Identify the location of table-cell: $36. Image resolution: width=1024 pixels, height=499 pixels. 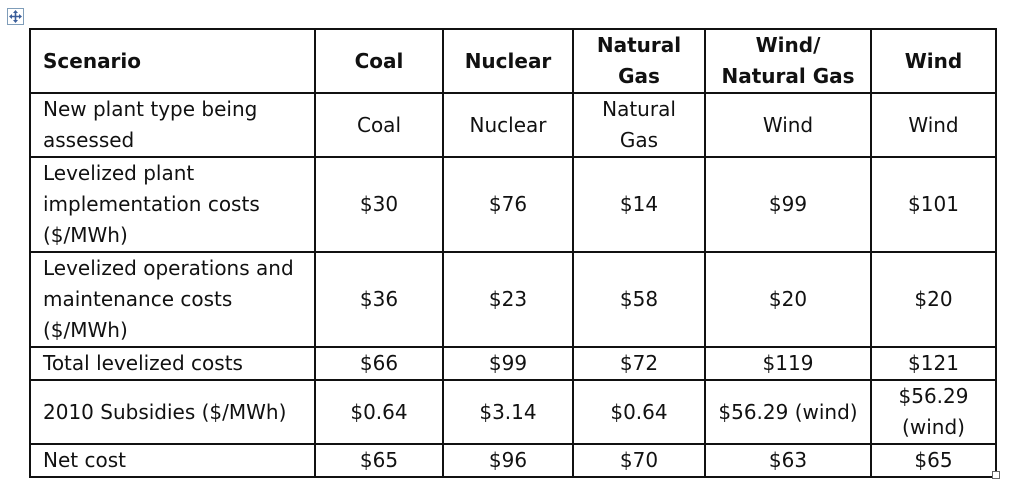
(379, 299).